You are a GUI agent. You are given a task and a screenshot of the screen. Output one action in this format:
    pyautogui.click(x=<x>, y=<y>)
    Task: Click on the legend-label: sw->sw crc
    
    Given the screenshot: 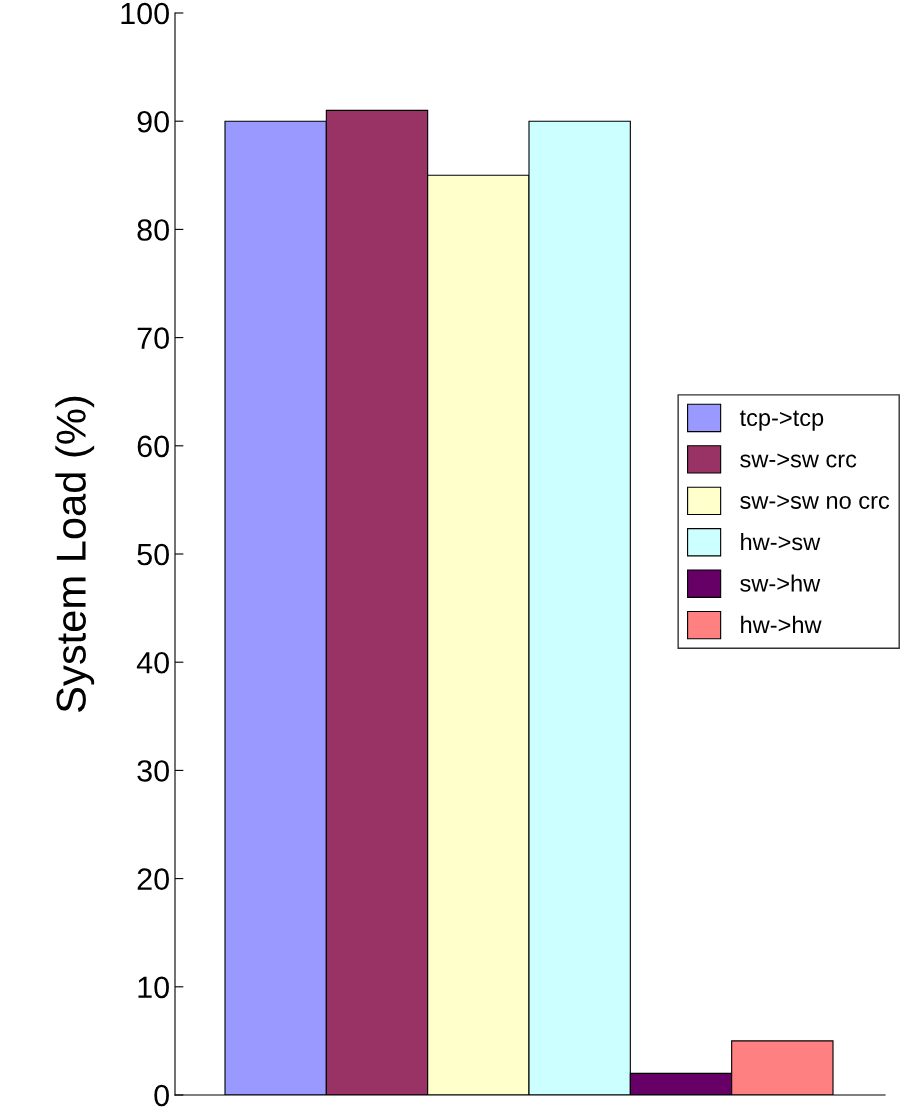 What is the action you would take?
    pyautogui.click(x=798, y=460)
    